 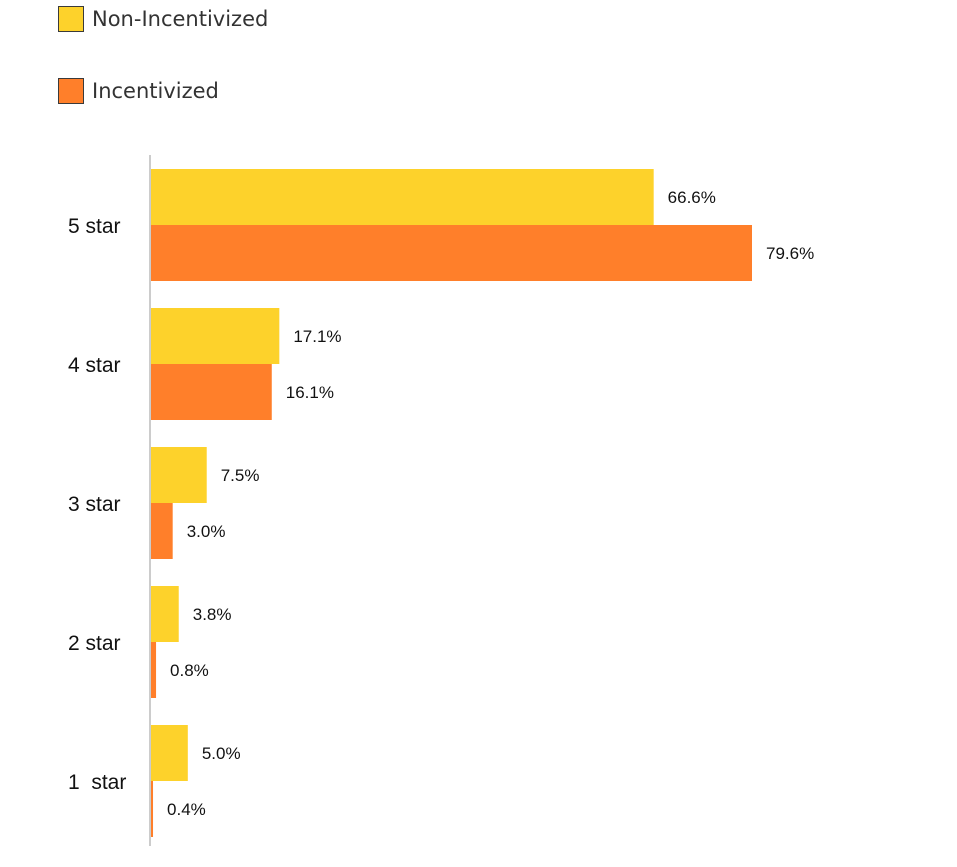 I want to click on data-label: 79.6%, so click(x=790, y=253).